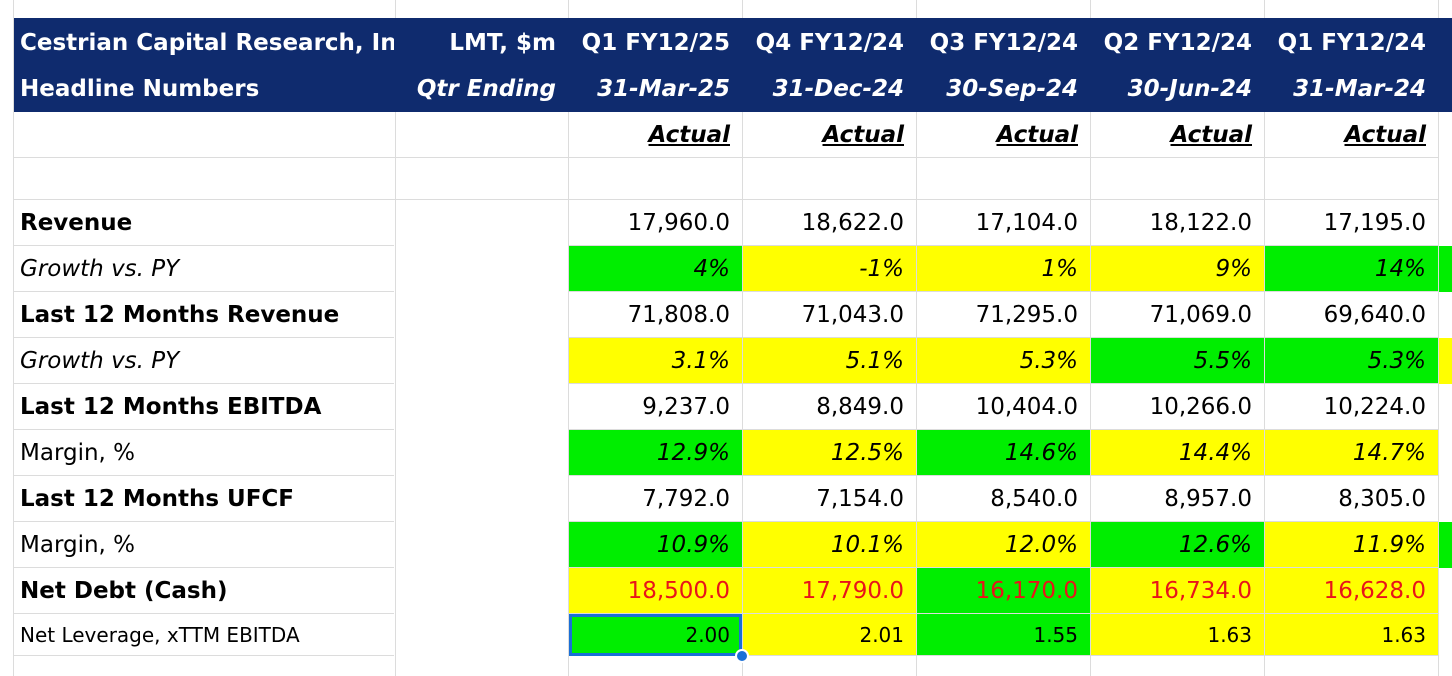 This screenshot has height=676, width=1452. I want to click on value-cell: 71,295.0, so click(1003, 315).